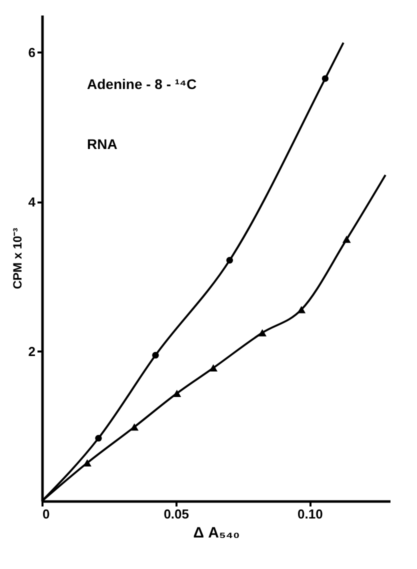 Image resolution: width=417 pixels, height=569 pixels. What do you see at coordinates (32, 202) in the screenshot?
I see `y-tick-label: 4` at bounding box center [32, 202].